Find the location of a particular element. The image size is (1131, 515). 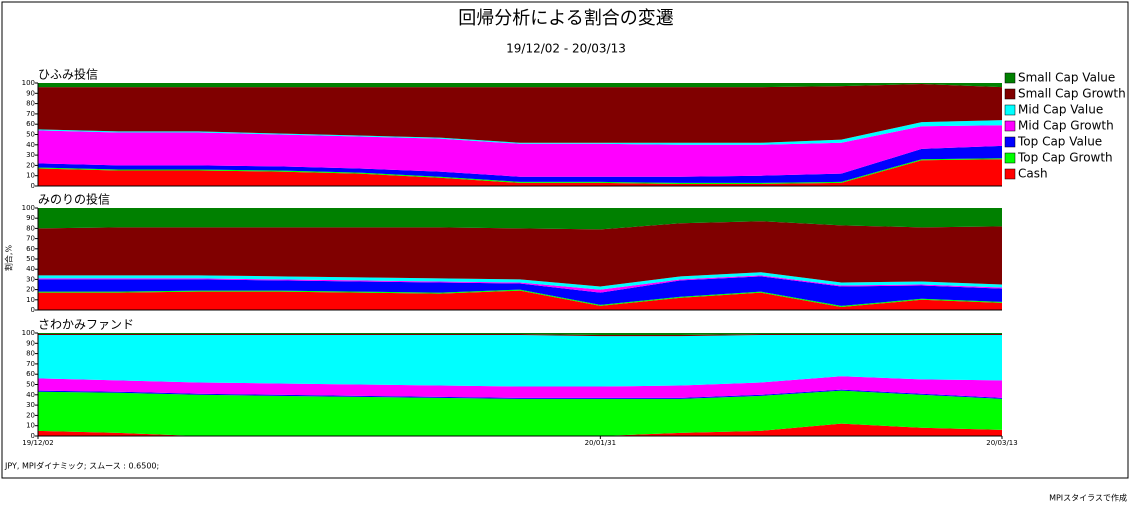

legend-label: Top Cap Value is located at coordinates (1059, 142).